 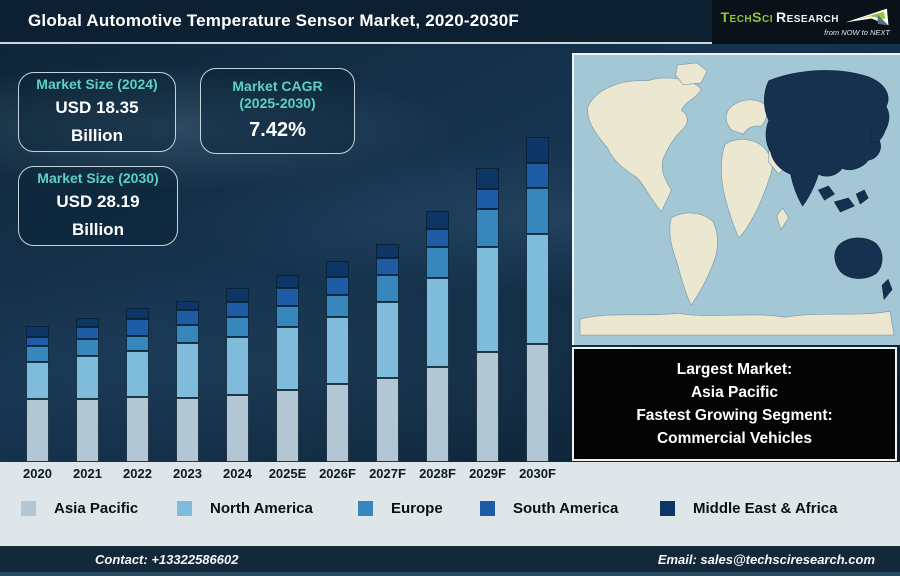 I want to click on bar-2022, so click(x=137, y=385).